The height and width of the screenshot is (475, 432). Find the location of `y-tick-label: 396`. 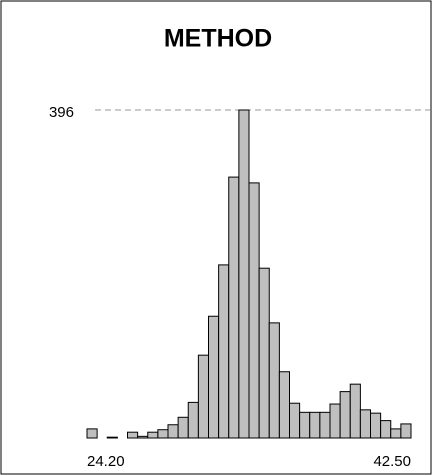

y-tick-label: 396 is located at coordinates (61, 112).